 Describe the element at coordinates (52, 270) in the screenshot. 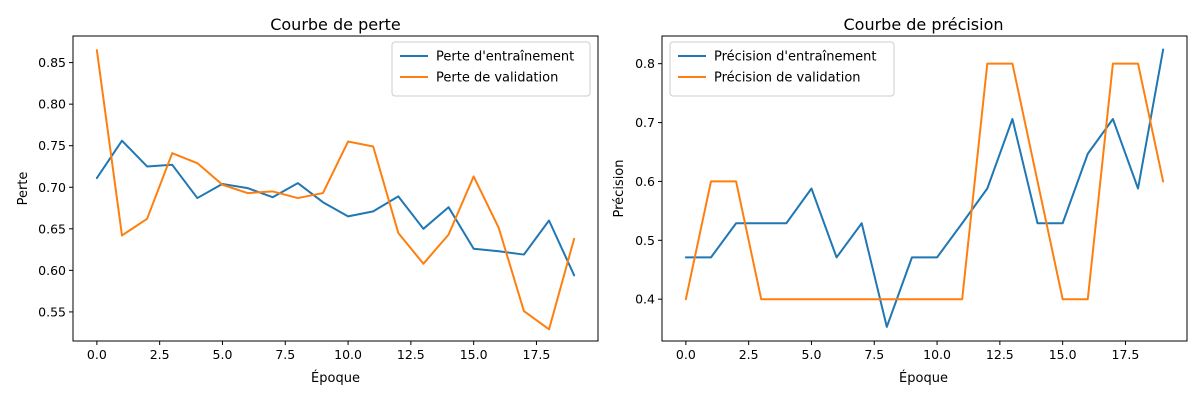

I see `loss-y-tick-label: 0.60` at that location.